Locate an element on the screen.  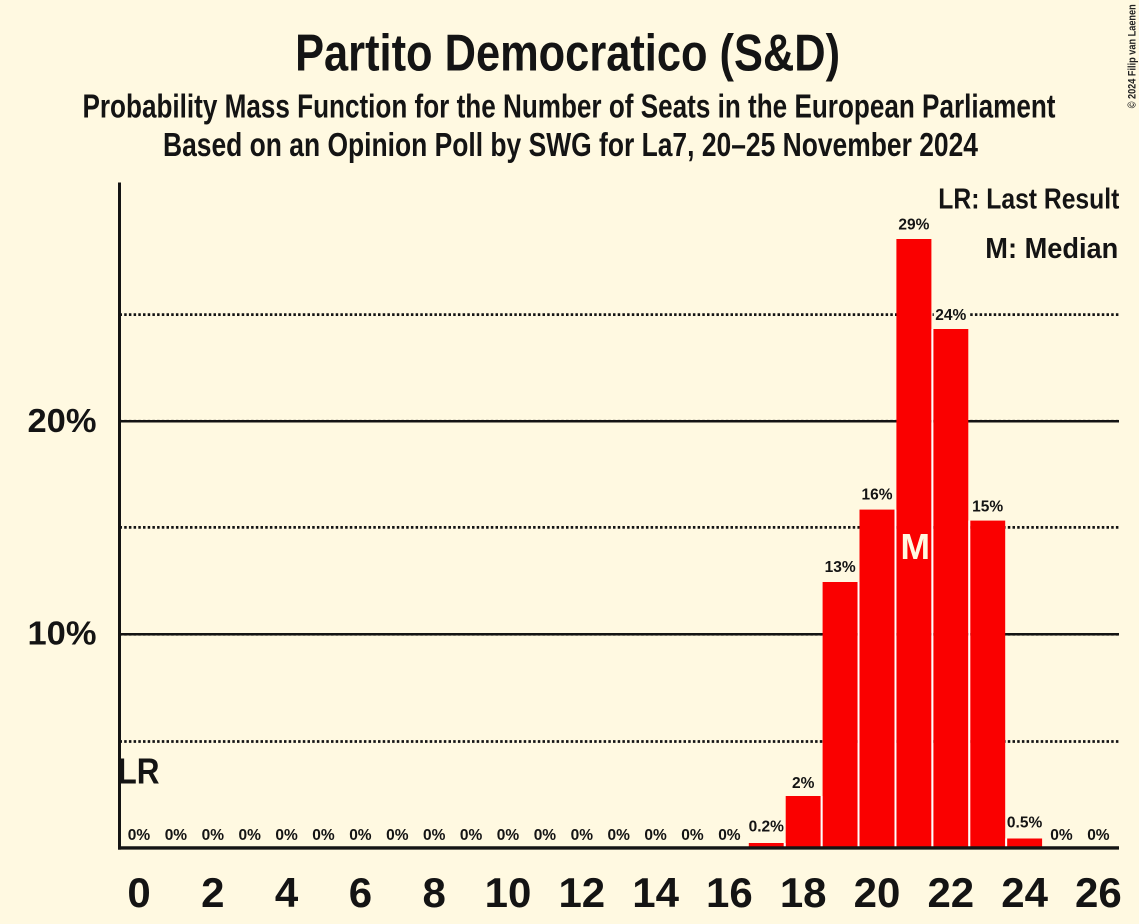
svg-text: 8 is located at coordinates (434, 892).